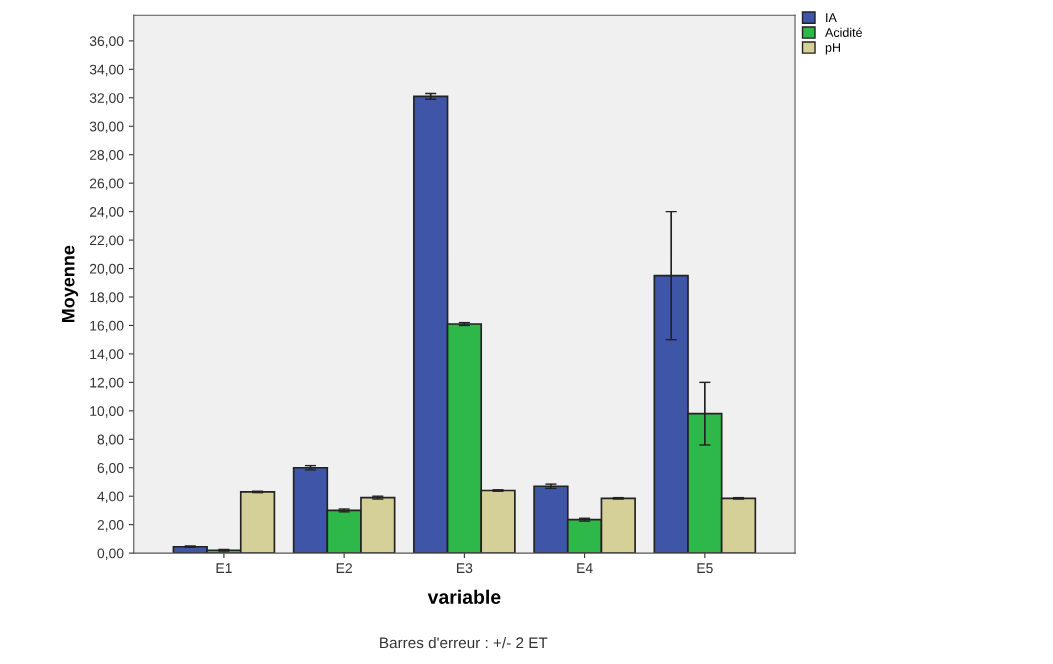  I want to click on legend-label: pH, so click(832, 49).